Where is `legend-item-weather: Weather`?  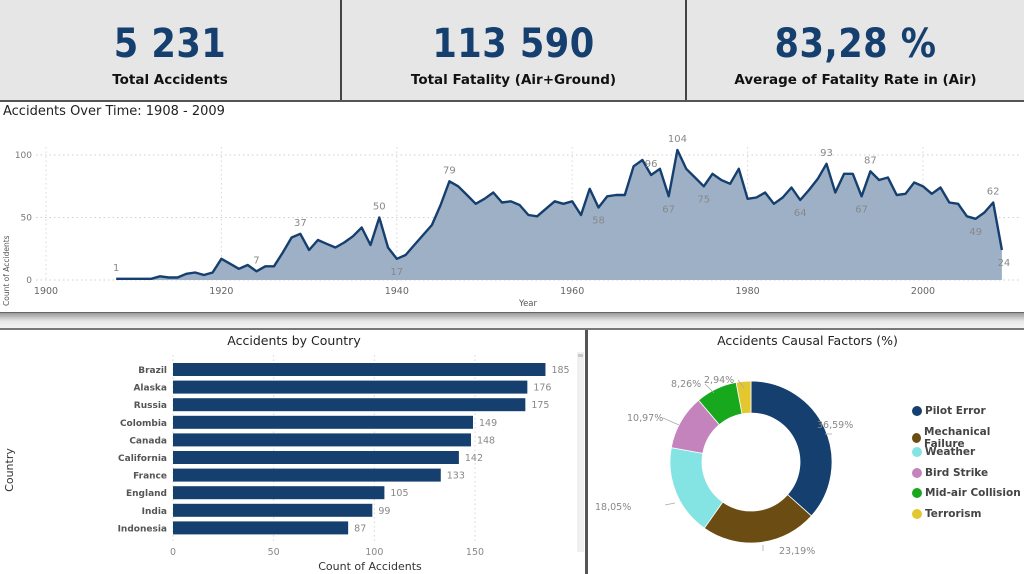 legend-item-weather: Weather is located at coordinates (943, 452).